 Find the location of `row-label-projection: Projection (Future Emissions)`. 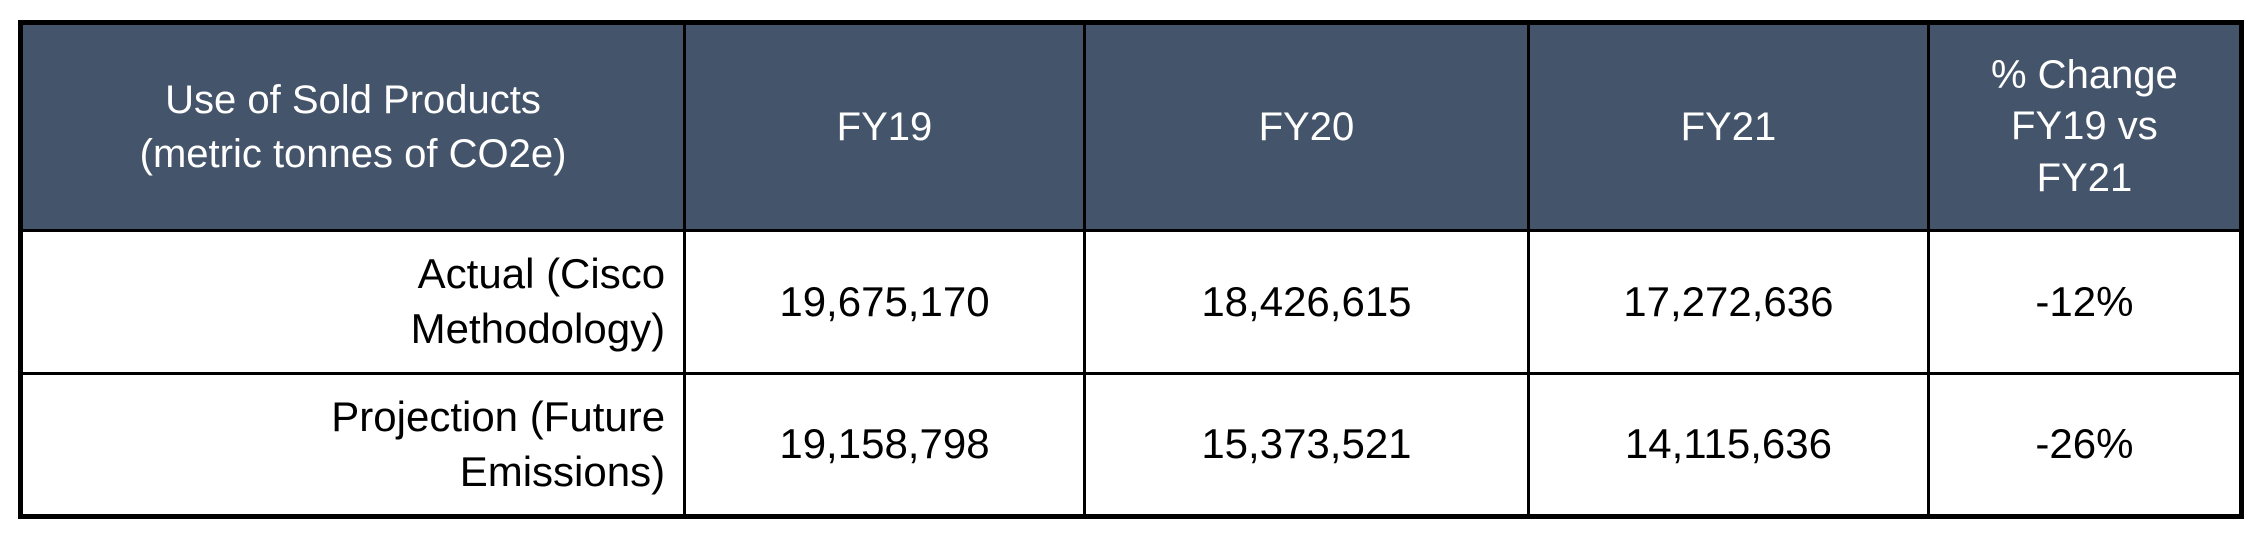

row-label-projection: Projection (Future Emissions) is located at coordinates (352, 445).